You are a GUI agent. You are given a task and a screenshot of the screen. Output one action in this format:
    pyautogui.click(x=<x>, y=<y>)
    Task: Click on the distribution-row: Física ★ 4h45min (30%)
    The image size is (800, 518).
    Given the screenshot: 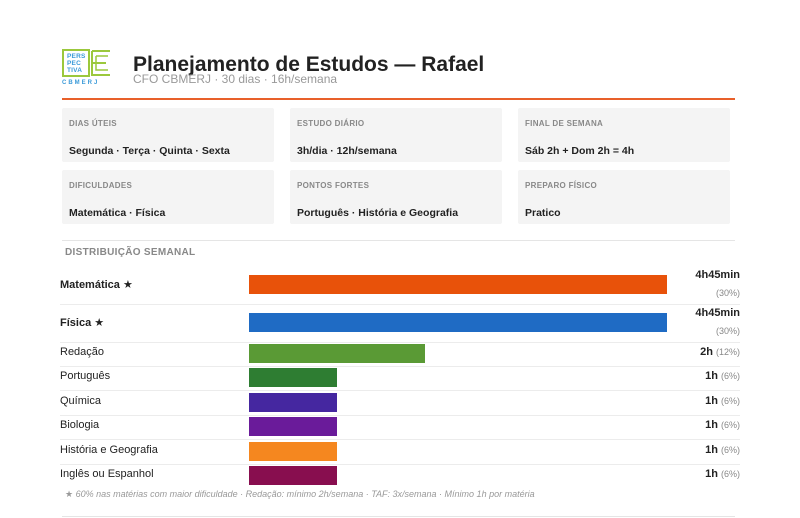 What is the action you would take?
    pyautogui.click(x=400, y=324)
    